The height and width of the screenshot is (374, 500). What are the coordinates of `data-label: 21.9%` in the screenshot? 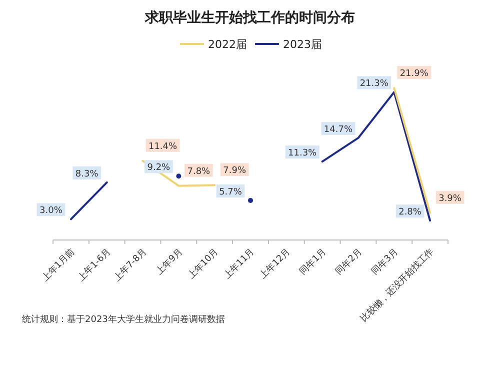 It's located at (414, 74).